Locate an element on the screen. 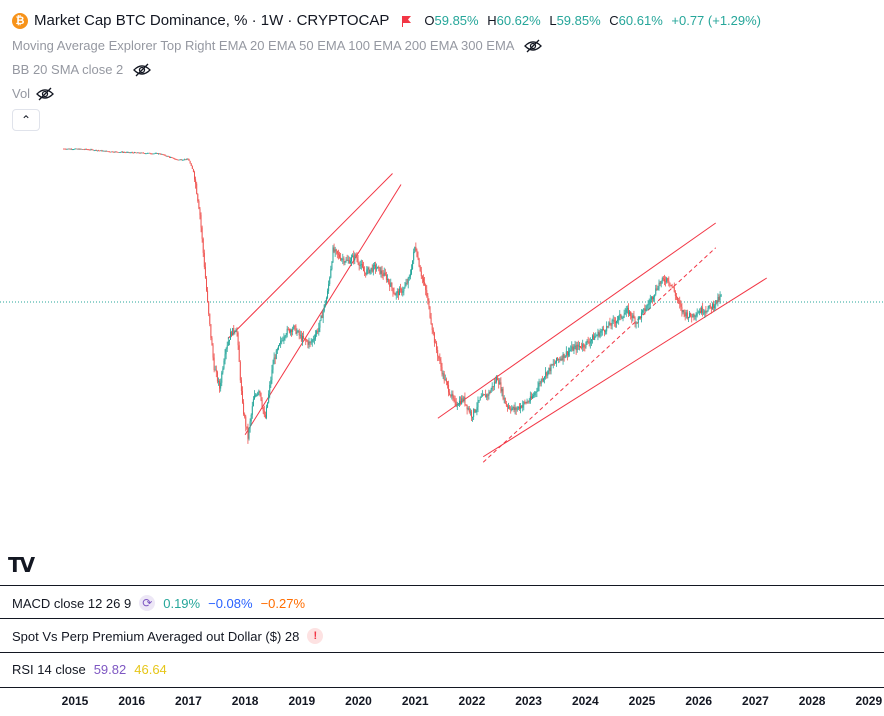  vol-legend-row: Vol is located at coordinates (33, 93).